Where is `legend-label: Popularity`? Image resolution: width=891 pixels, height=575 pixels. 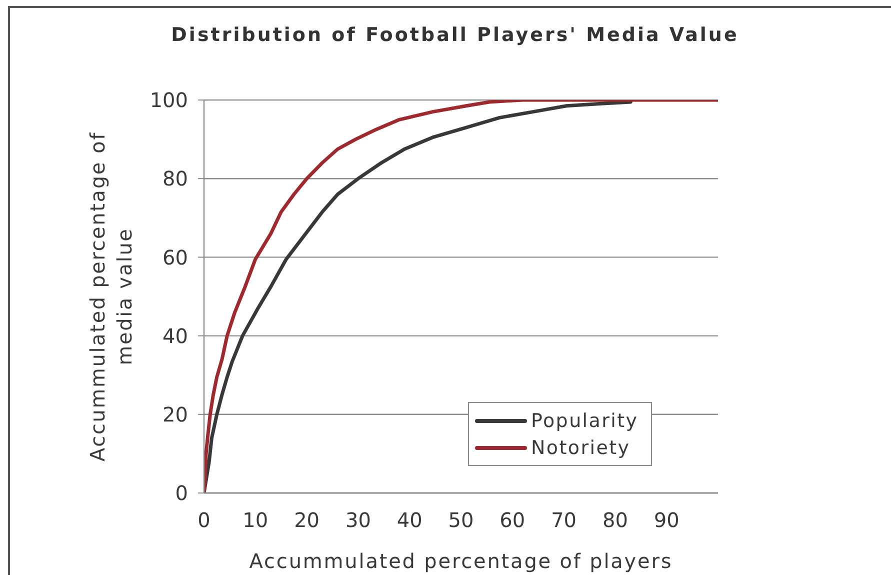
legend-label: Popularity is located at coordinates (584, 421).